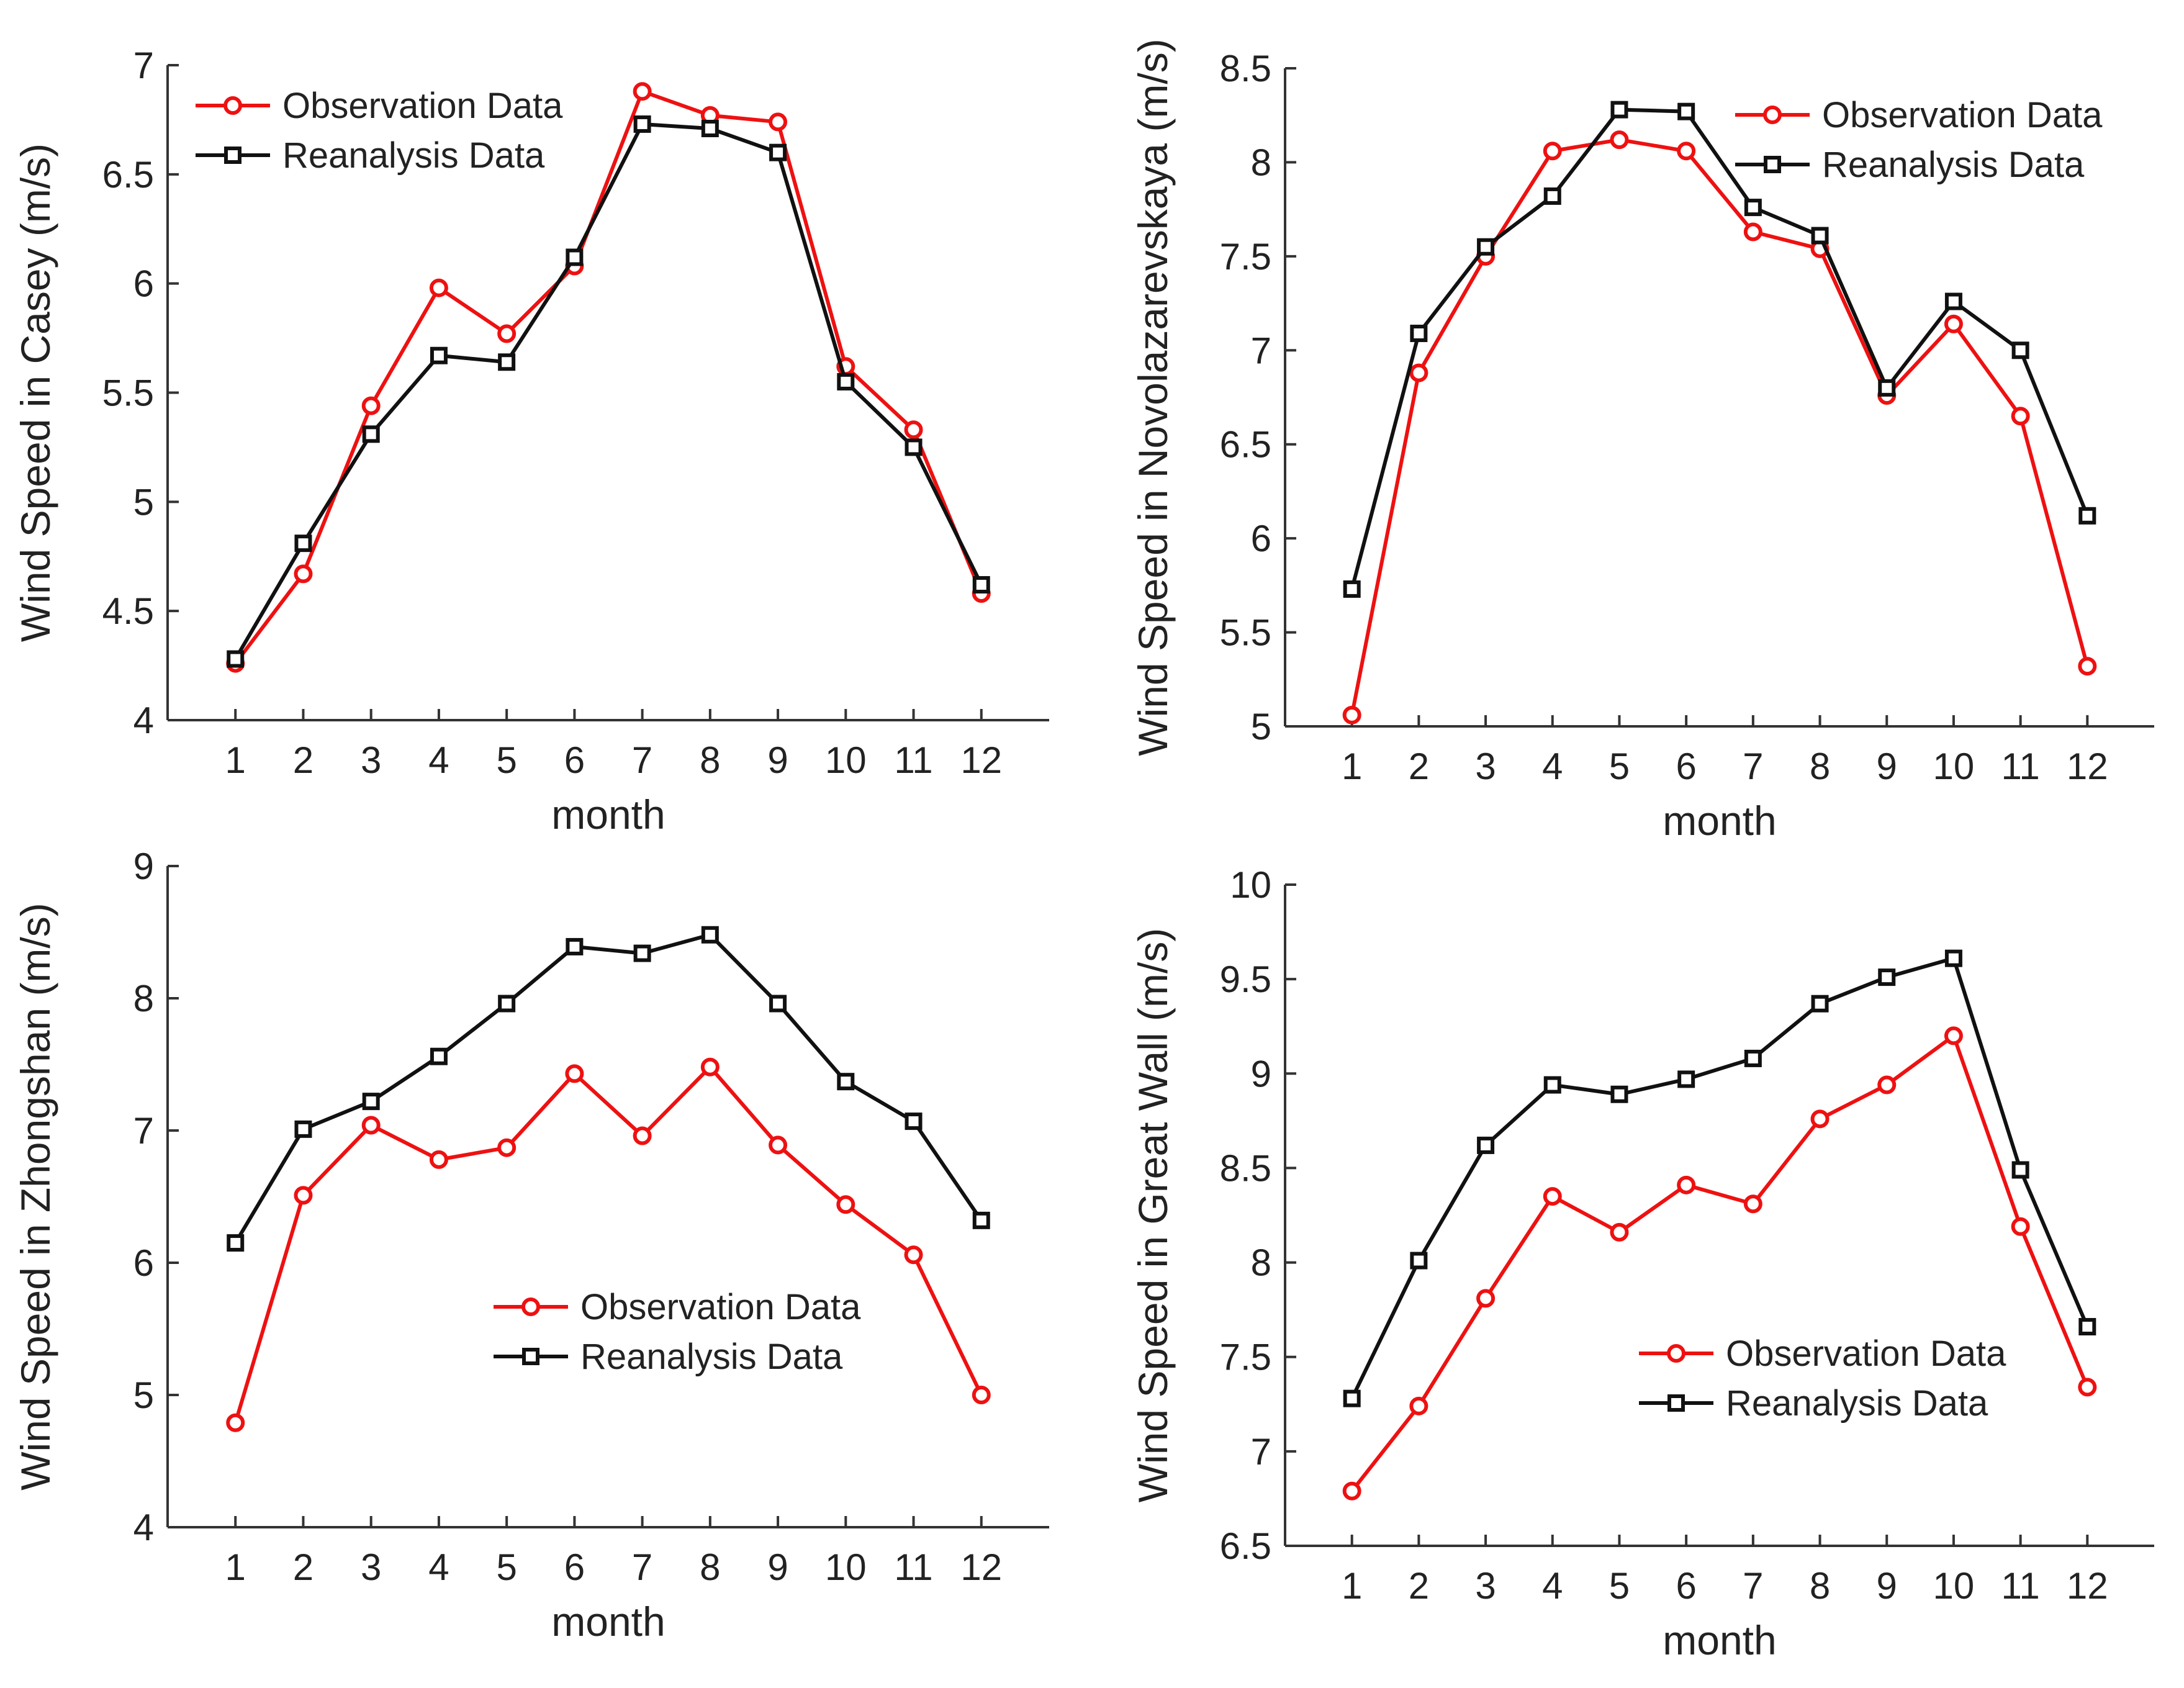 This screenshot has height=1688, width=2184. I want to click on y-axis-label: Wind Speed in Zhongshan (m/s), so click(35, 1196).